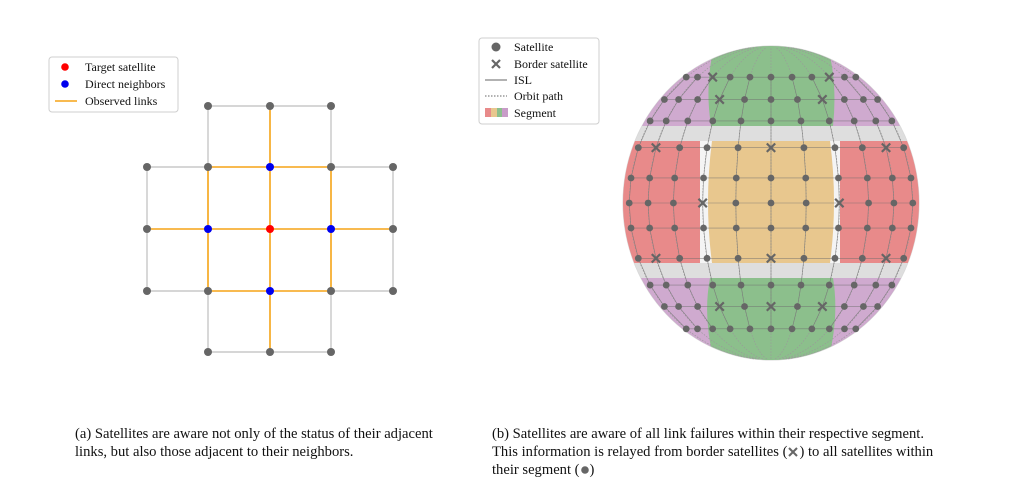 This screenshot has width=1024, height=488. What do you see at coordinates (879, 202) in the screenshot?
I see `segment-right-red` at bounding box center [879, 202].